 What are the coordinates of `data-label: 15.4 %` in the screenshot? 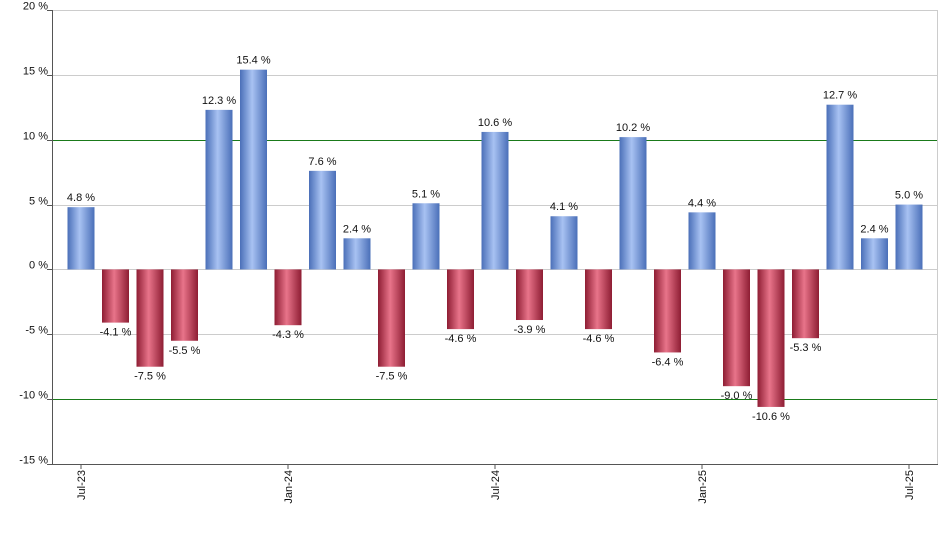 It's located at (253, 61).